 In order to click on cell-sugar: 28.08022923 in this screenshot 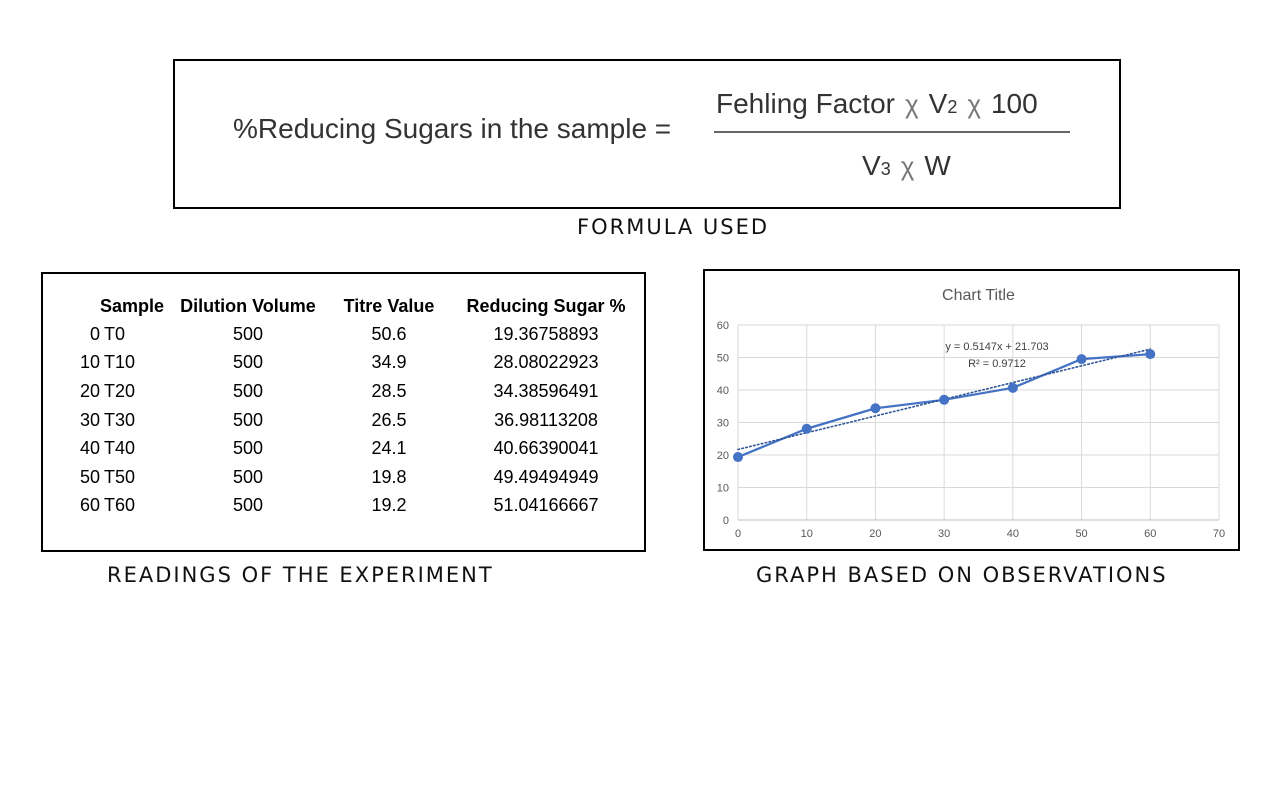, I will do `click(546, 362)`.